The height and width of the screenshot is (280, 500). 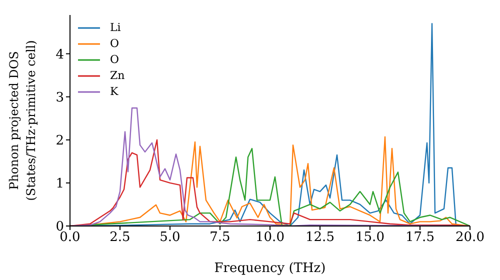 What do you see at coordinates (60, 140) in the screenshot?
I see `y-tick-label: 2` at bounding box center [60, 140].